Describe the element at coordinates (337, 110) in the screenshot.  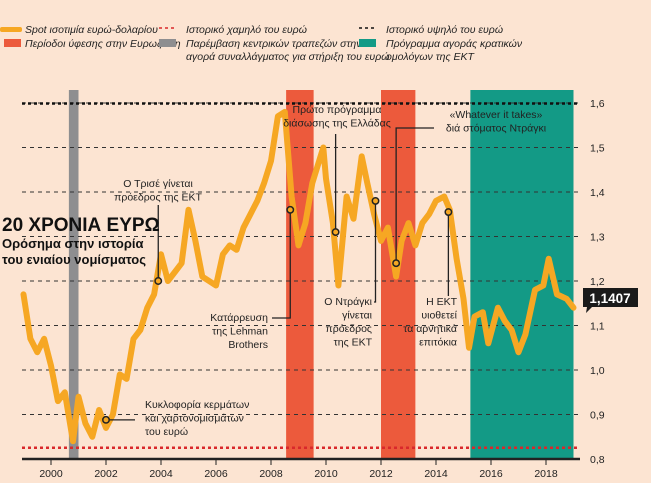
I see `annotation-text: Πρώτο πρόγραμμα` at that location.